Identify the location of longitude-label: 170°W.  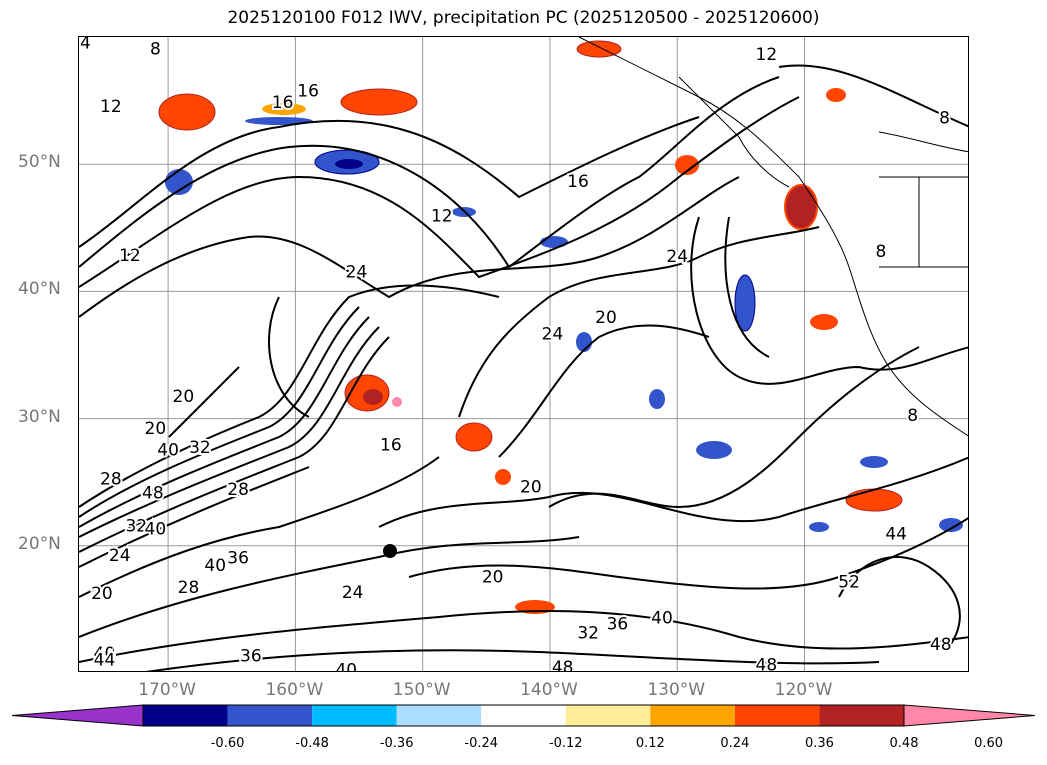
(167, 690).